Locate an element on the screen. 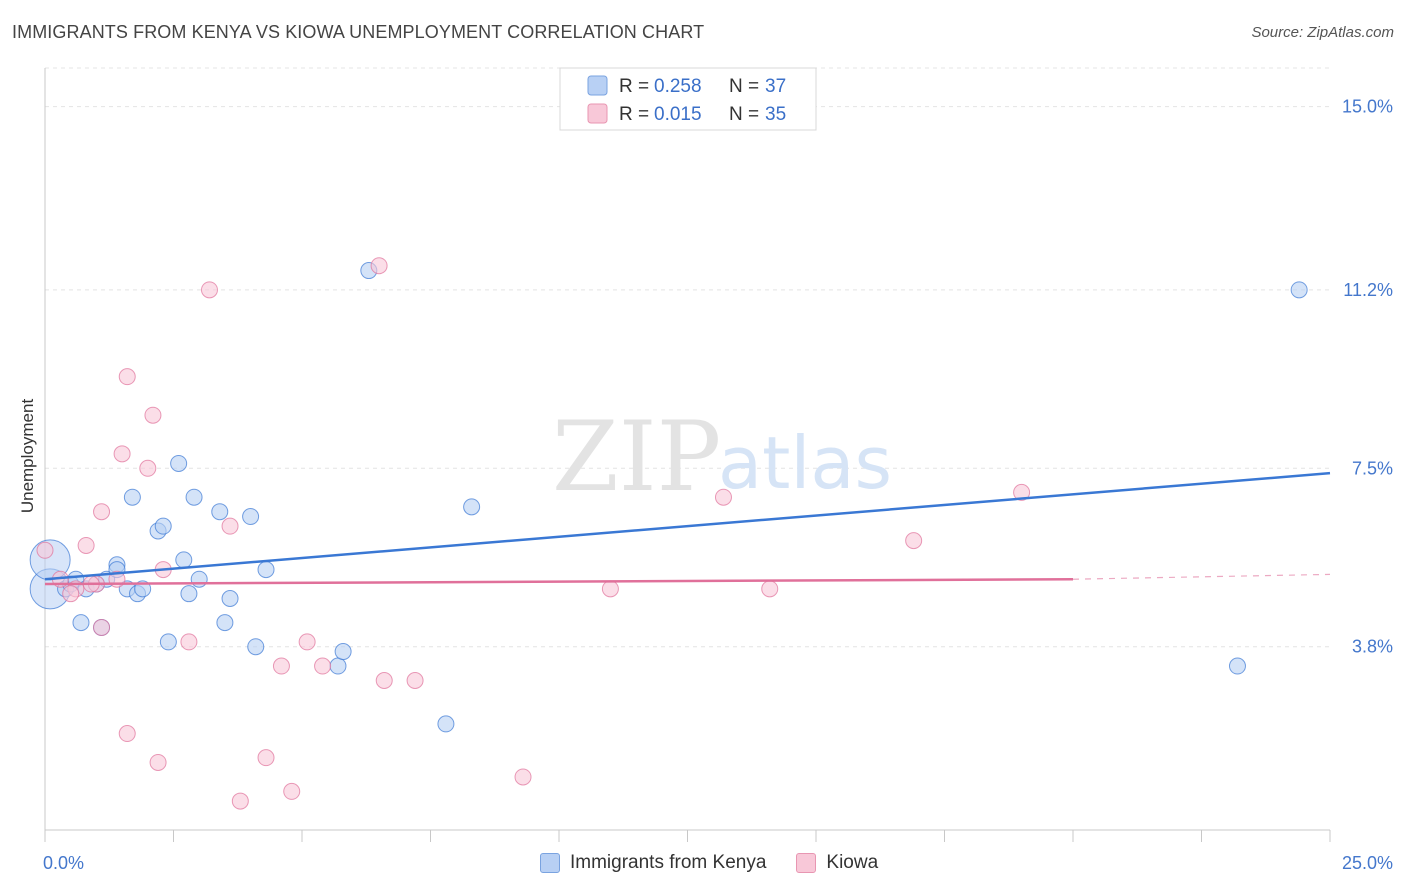 This screenshot has height=892, width=1406. legend-n-label-2: N = is located at coordinates (744, 114).